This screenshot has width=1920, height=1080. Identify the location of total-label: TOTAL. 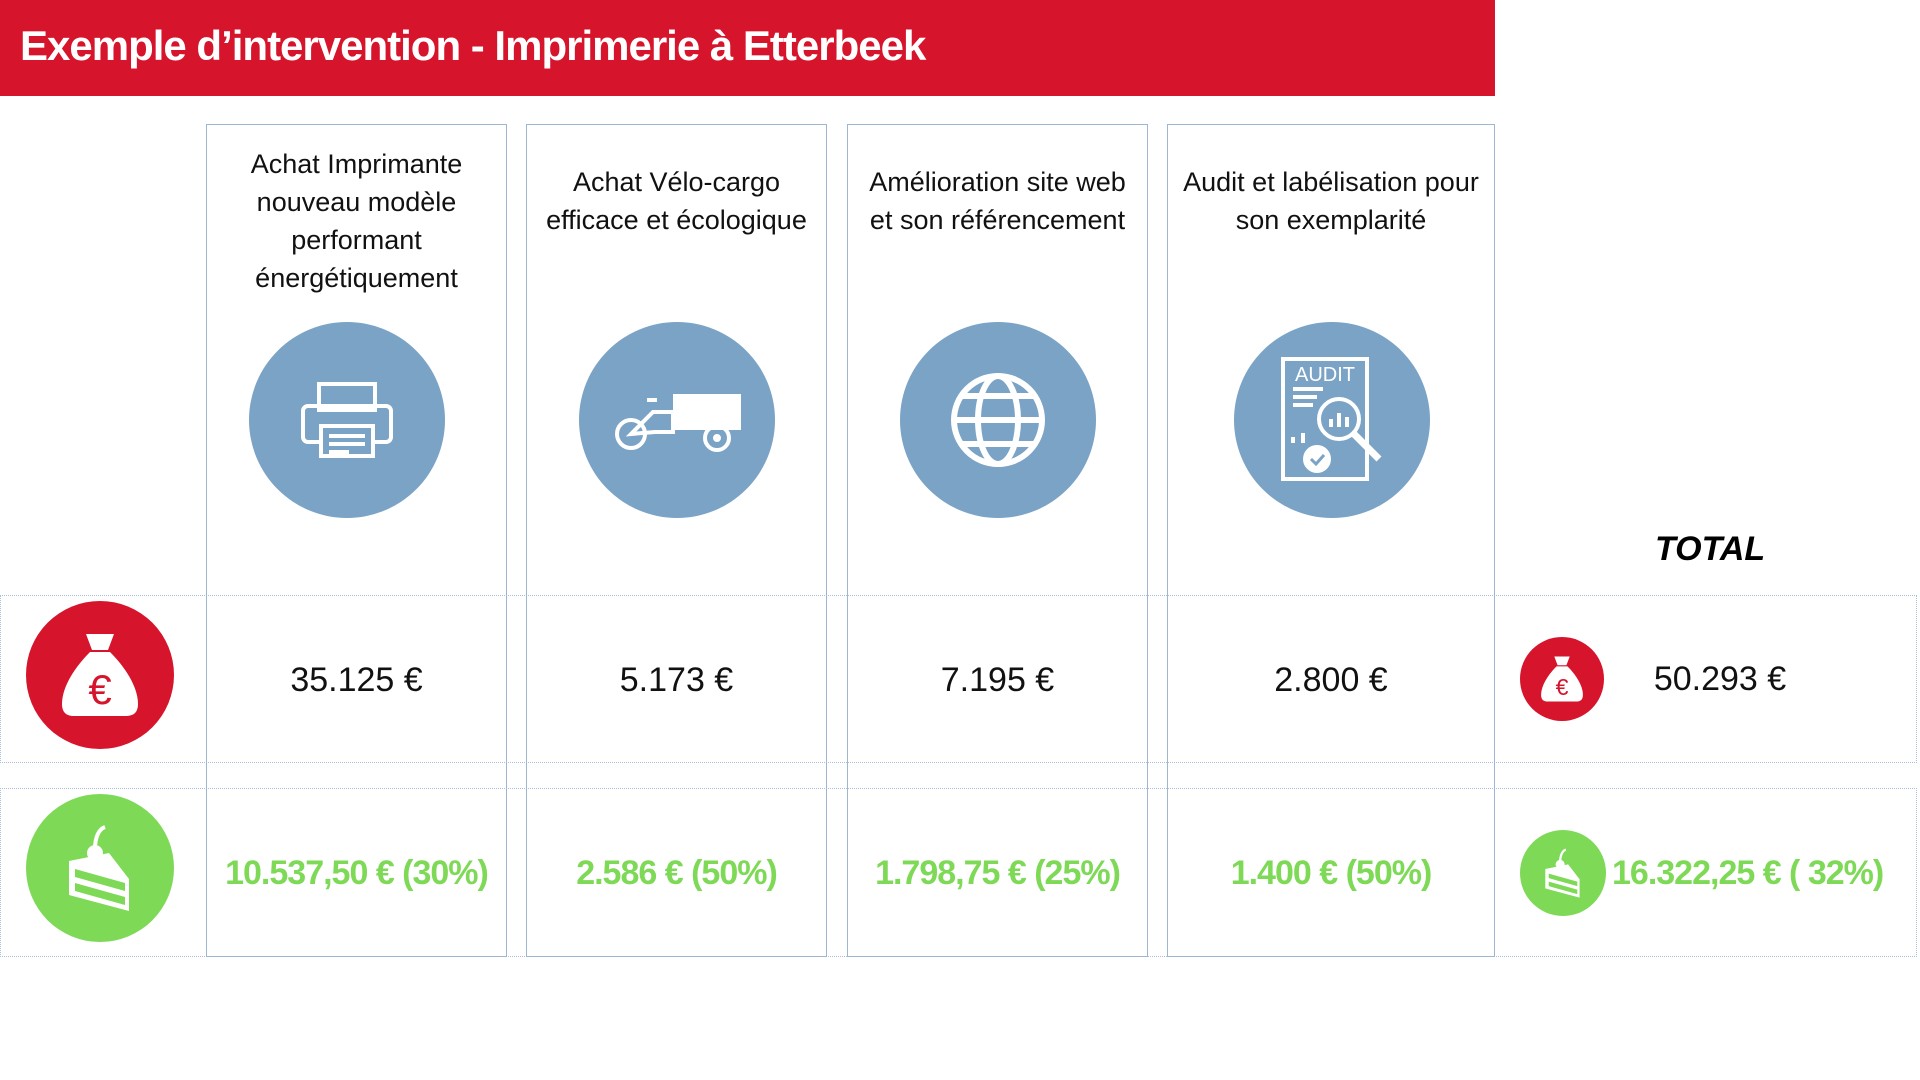
(1710, 549).